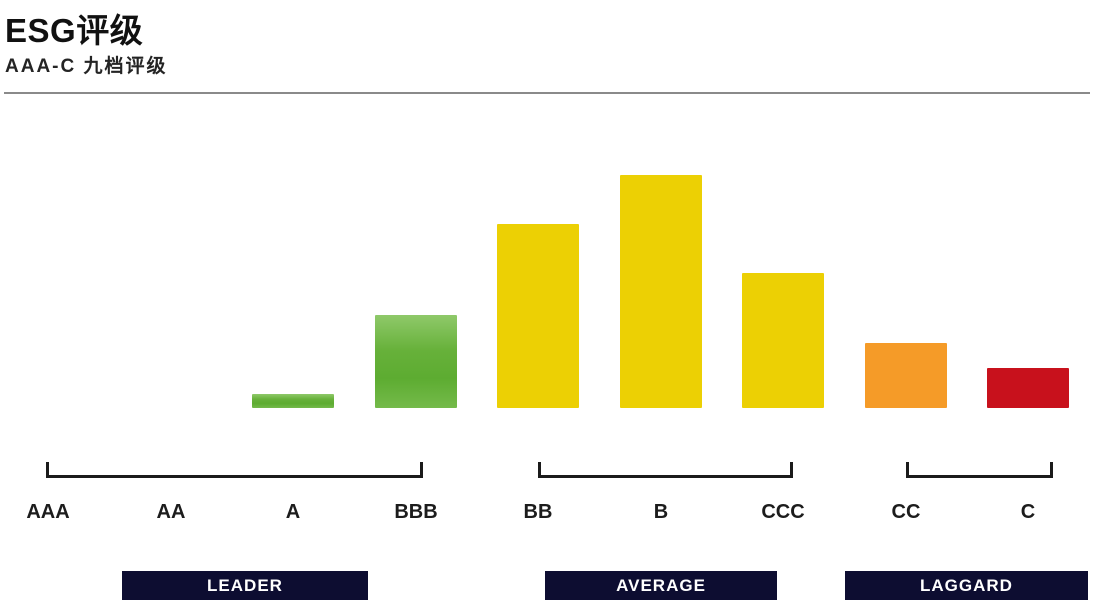 The image size is (1095, 609). I want to click on bar-BBB, so click(416, 361).